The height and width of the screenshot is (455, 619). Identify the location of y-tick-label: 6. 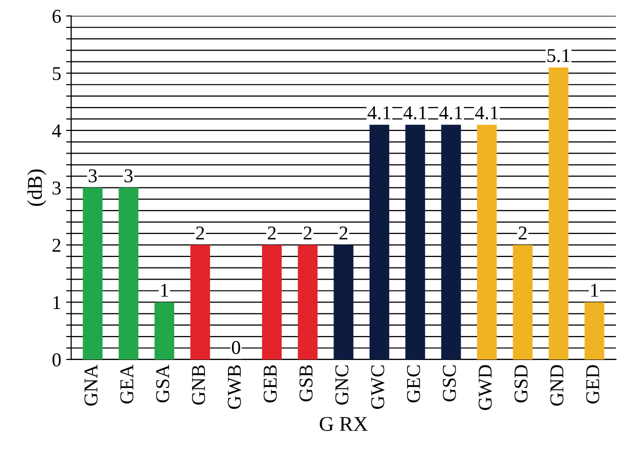
(56, 16).